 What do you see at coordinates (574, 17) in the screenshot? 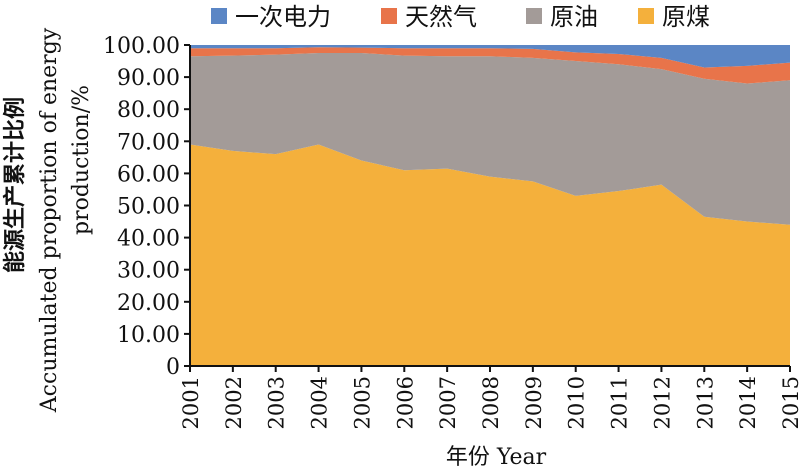
I see `legend-label: 原油` at bounding box center [574, 17].